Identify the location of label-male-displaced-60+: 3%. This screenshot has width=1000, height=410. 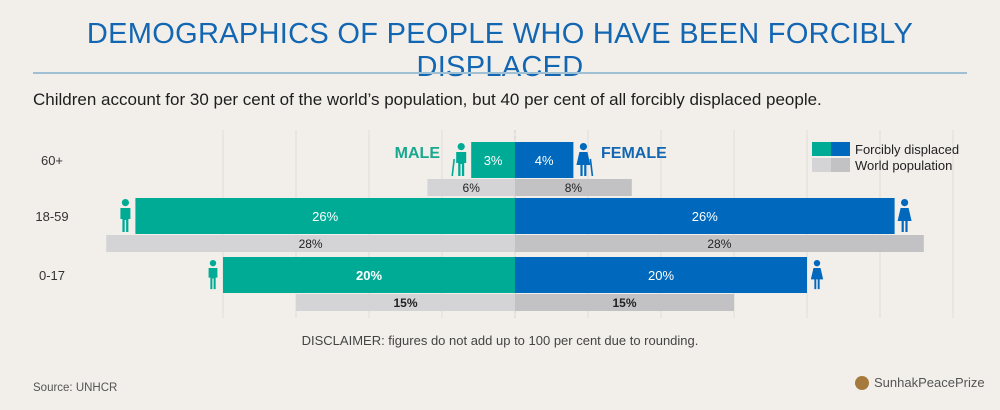
(493, 160).